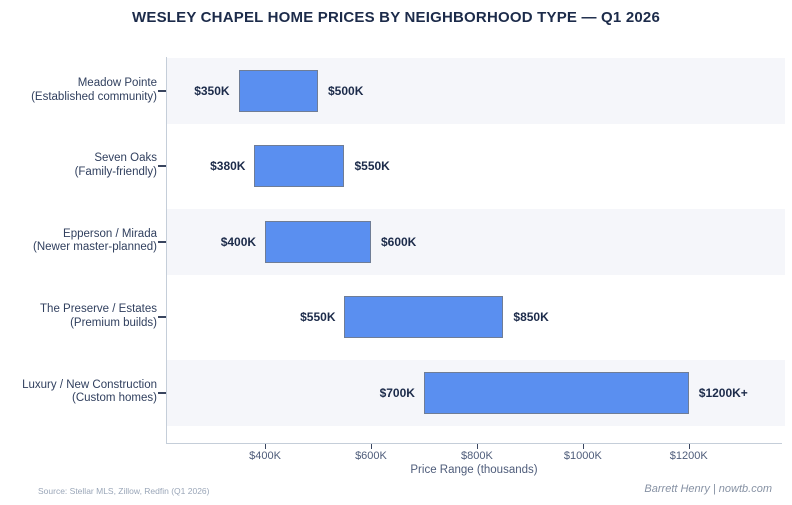 The width and height of the screenshot is (792, 505). I want to click on x-tick-label: $600K, so click(371, 456).